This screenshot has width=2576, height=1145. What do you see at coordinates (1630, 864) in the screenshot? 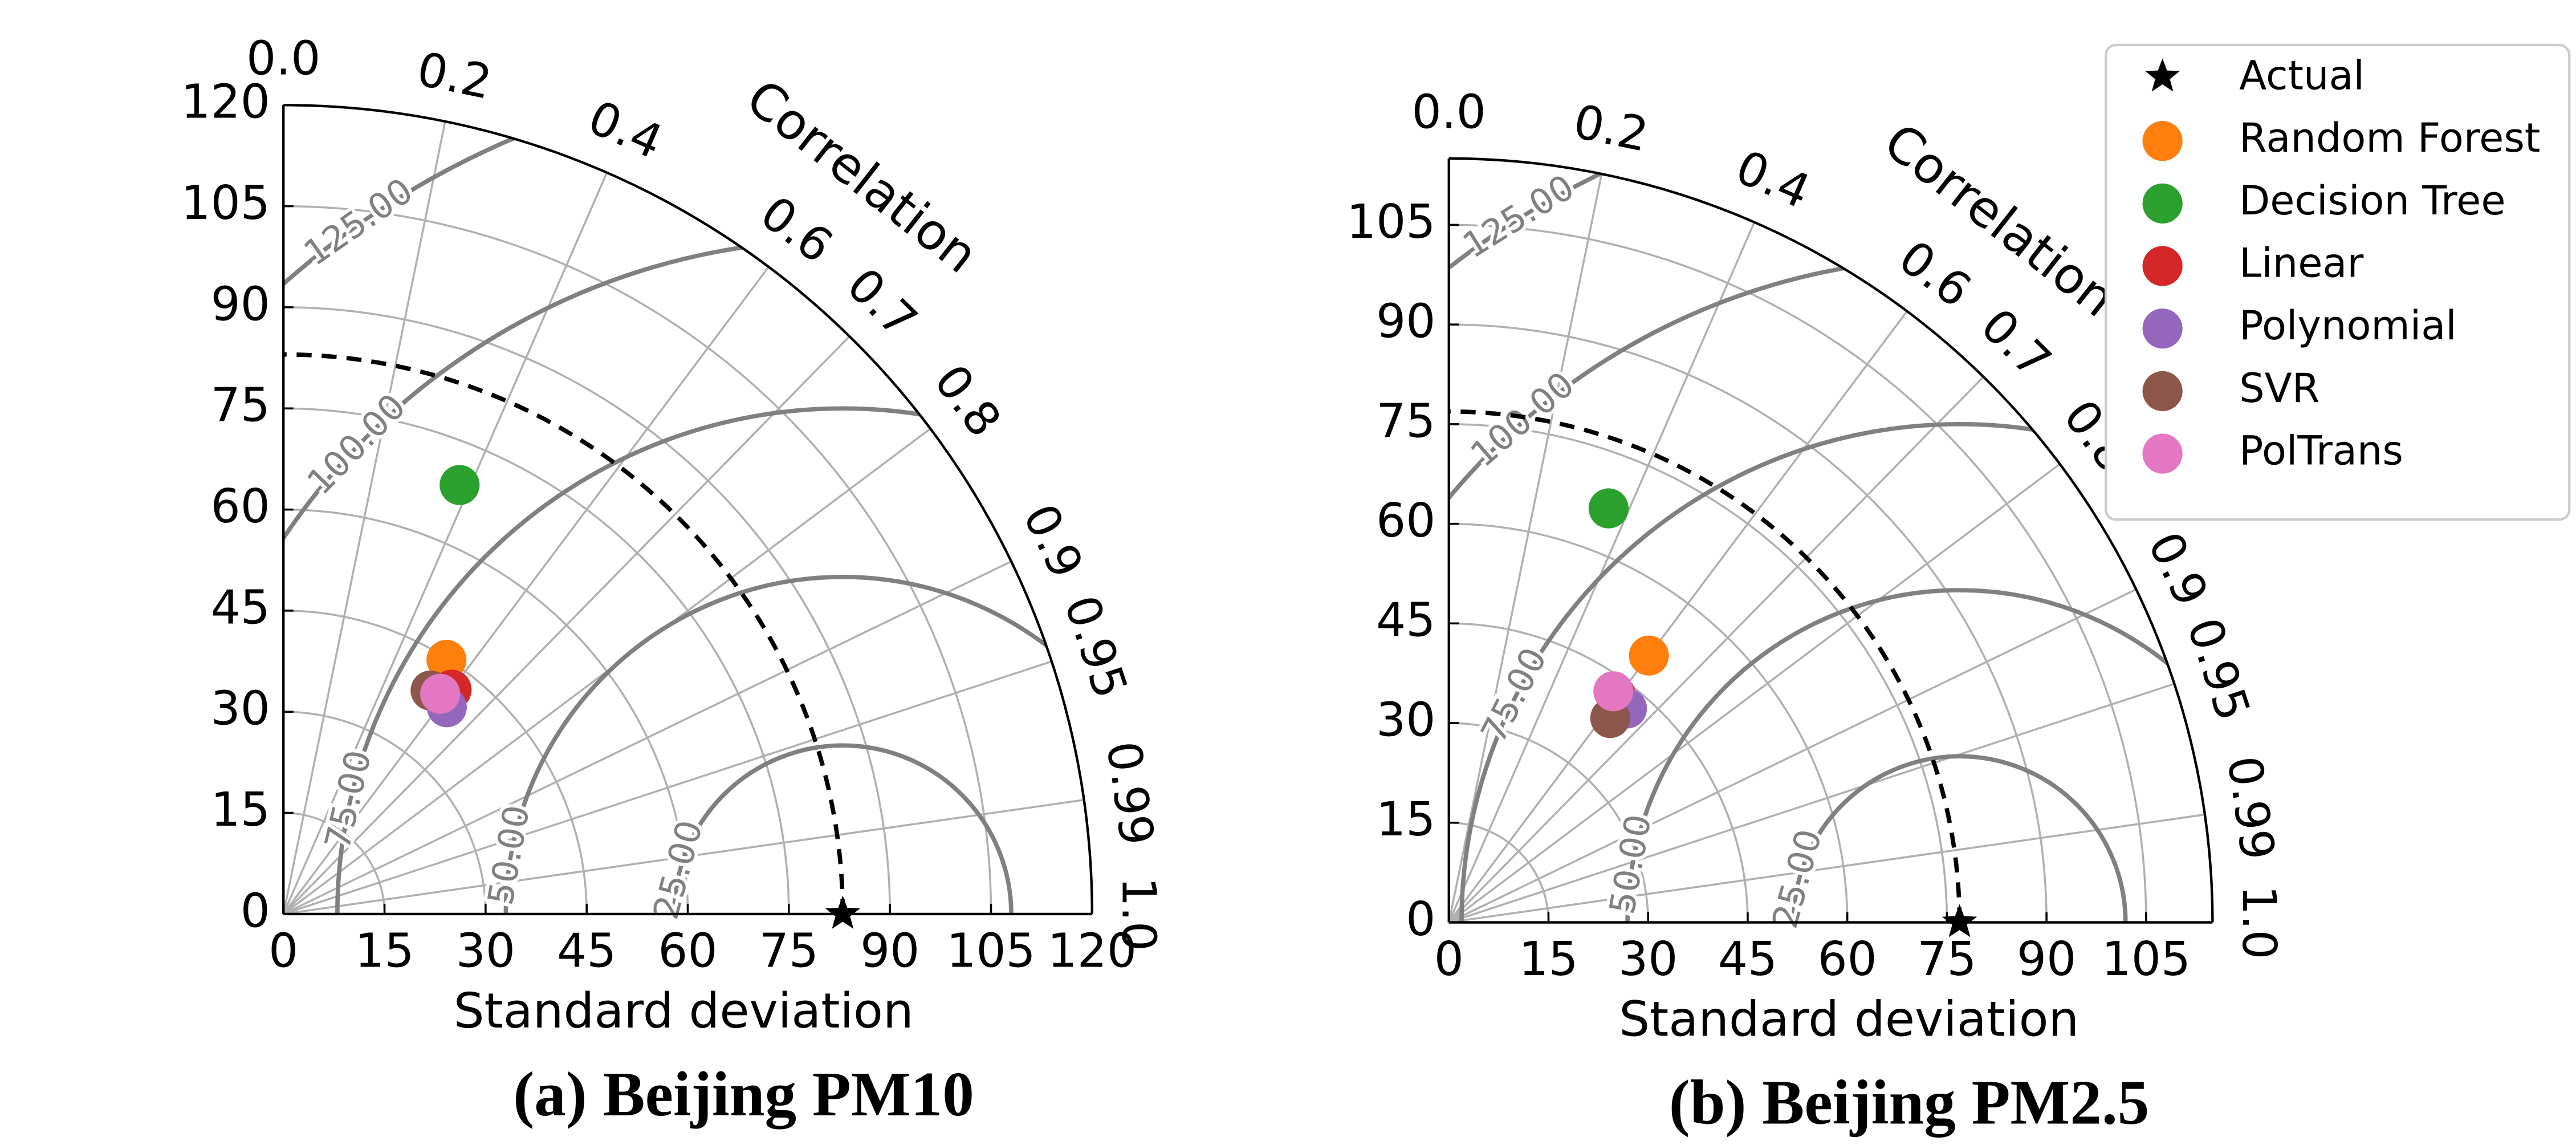
I see `rms-contour-label: 50.00` at bounding box center [1630, 864].